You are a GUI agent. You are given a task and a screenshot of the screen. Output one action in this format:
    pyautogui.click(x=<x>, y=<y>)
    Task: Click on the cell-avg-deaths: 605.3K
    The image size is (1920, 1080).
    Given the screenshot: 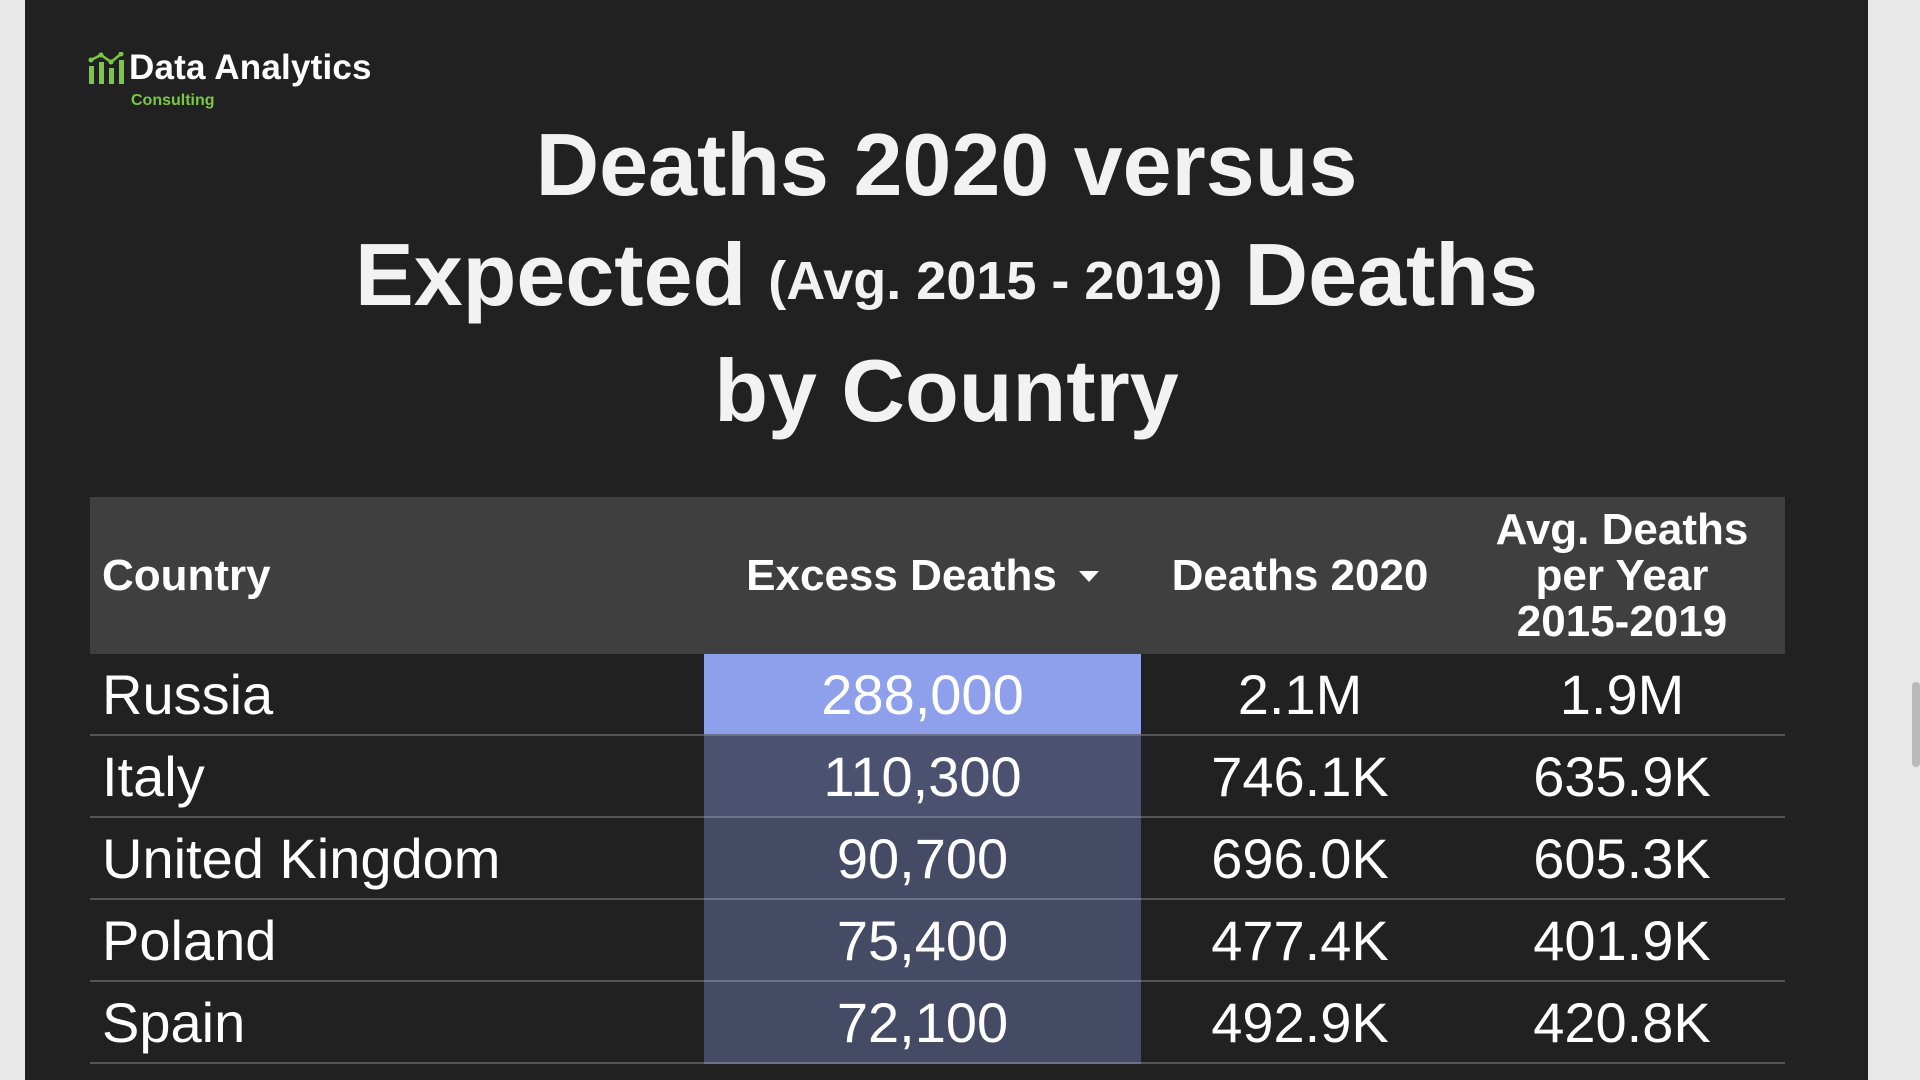 What is the action you would take?
    pyautogui.click(x=1622, y=858)
    